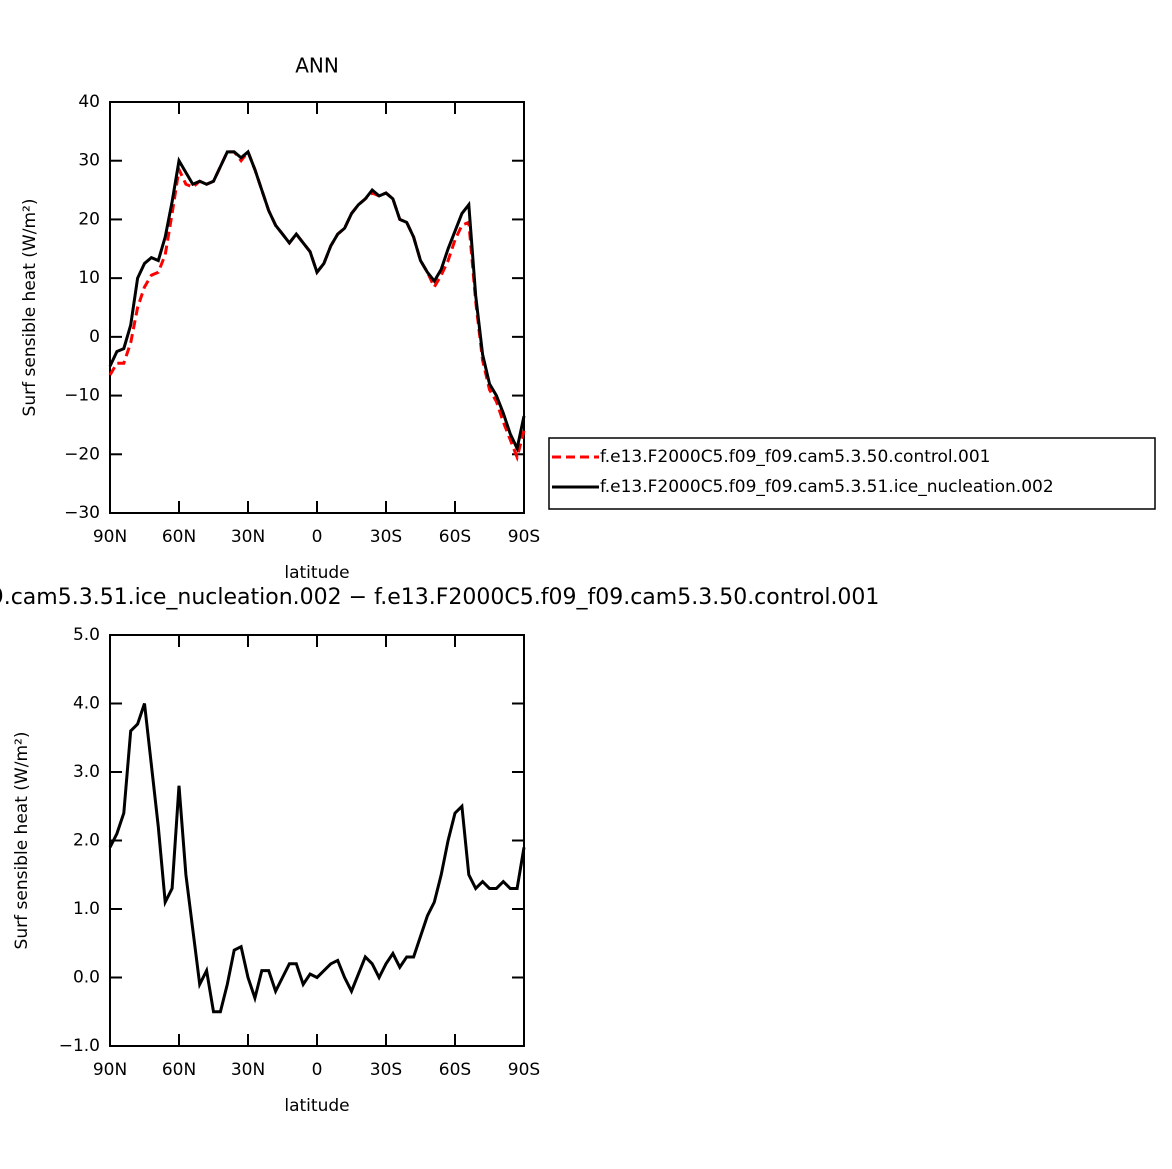  Describe the element at coordinates (89, 161) in the screenshot. I see `y-tick-label: 30` at that location.